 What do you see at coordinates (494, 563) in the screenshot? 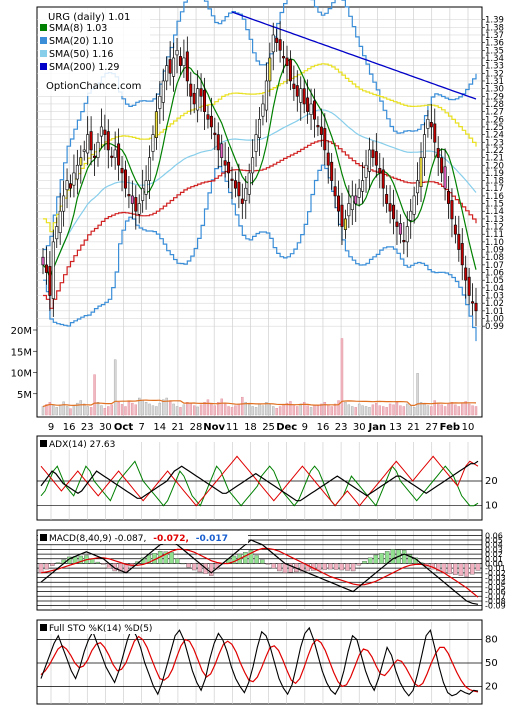
I see `macd-tick-label: 0.00` at bounding box center [494, 563].